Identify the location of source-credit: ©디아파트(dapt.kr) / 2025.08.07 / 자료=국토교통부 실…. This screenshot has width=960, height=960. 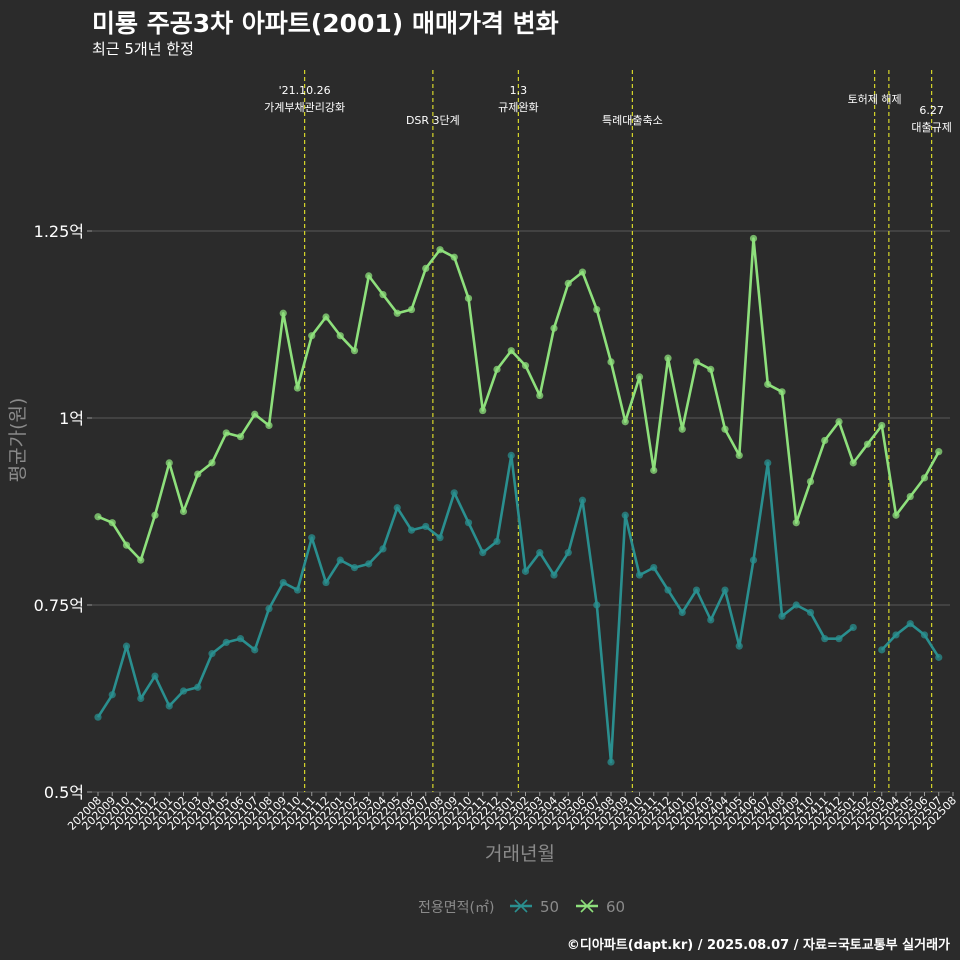
(758, 945).